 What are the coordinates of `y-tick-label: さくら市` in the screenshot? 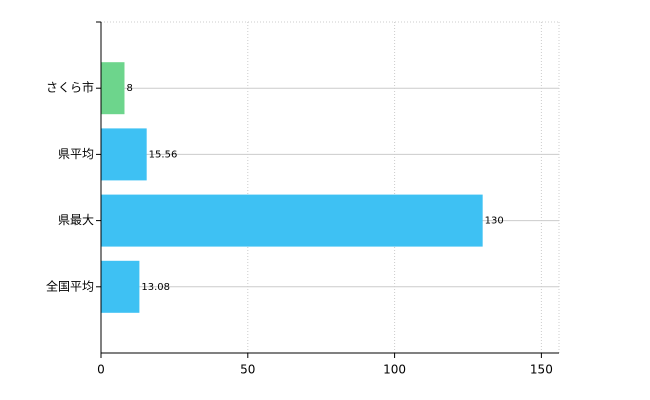 It's located at (70, 87).